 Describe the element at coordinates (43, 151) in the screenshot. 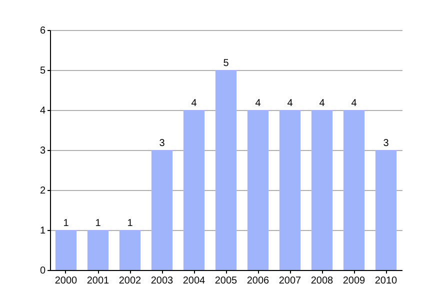

I see `y-tick-label: 3` at that location.